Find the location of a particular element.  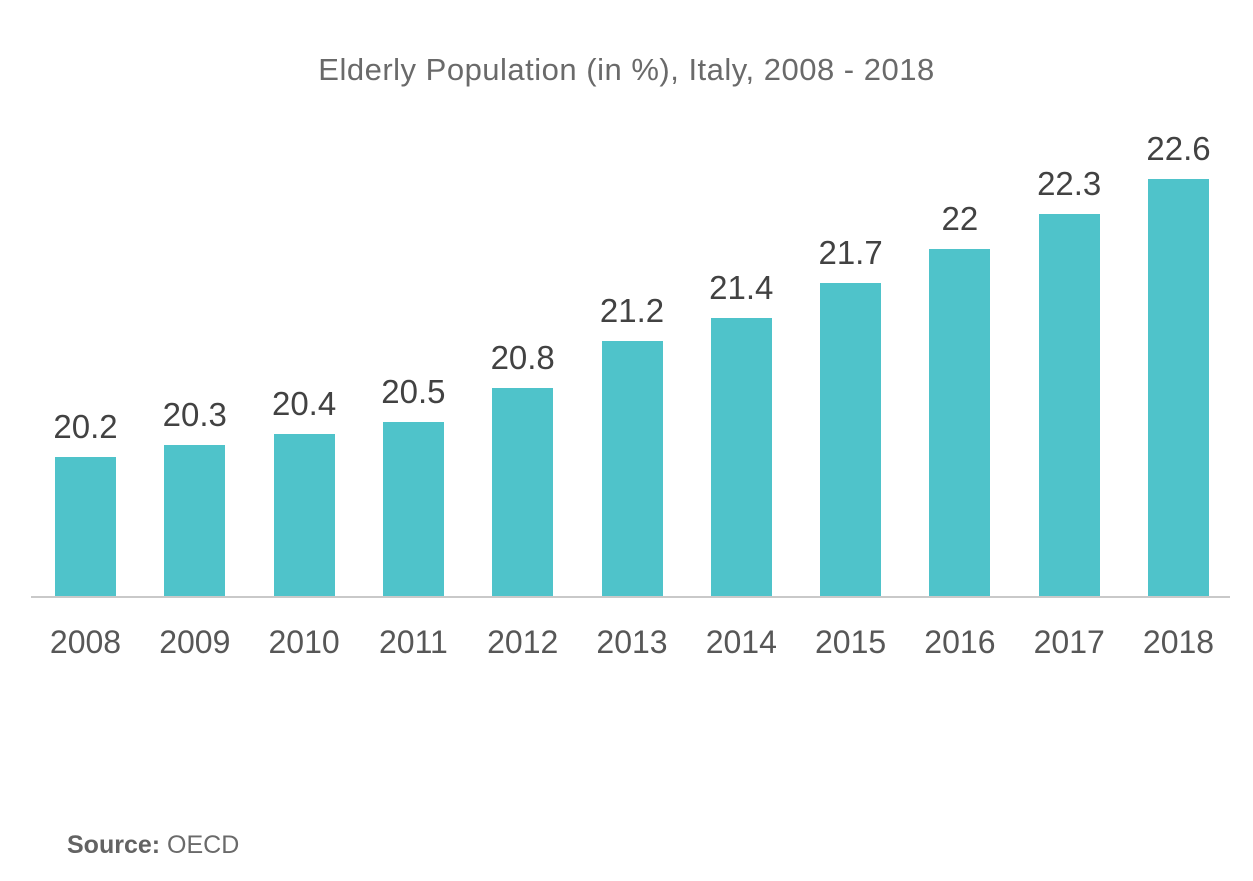

bar-2017 is located at coordinates (1069, 405).